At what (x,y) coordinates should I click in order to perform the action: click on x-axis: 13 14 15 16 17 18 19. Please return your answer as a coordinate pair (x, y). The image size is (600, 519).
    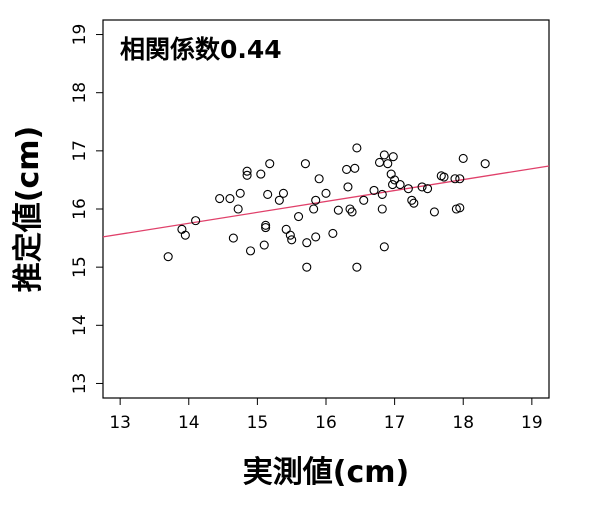
    Looking at the image, I should click on (326, 415).